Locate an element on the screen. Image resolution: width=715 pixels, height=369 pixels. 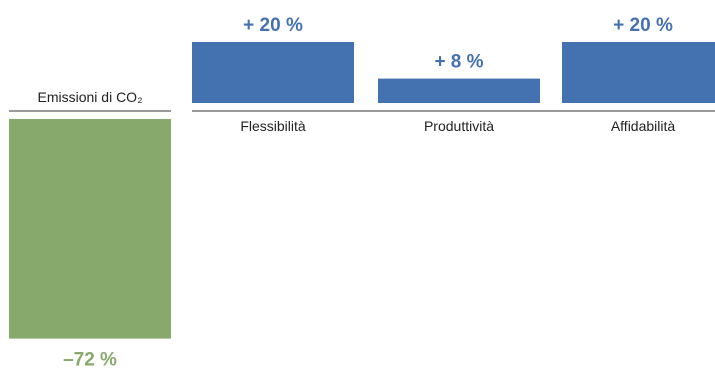
value-label-affidabilita: + 20 % is located at coordinates (643, 25).